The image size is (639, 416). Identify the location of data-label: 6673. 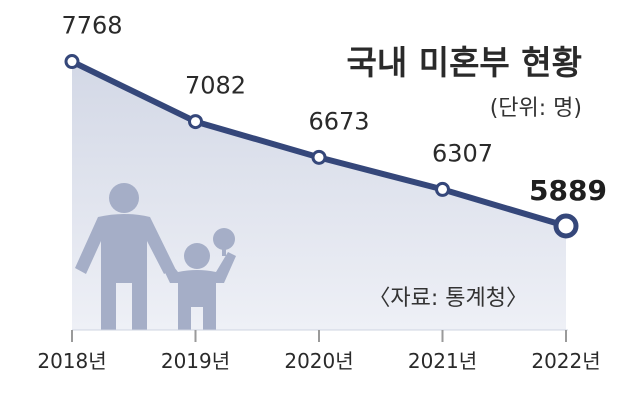
(338, 121).